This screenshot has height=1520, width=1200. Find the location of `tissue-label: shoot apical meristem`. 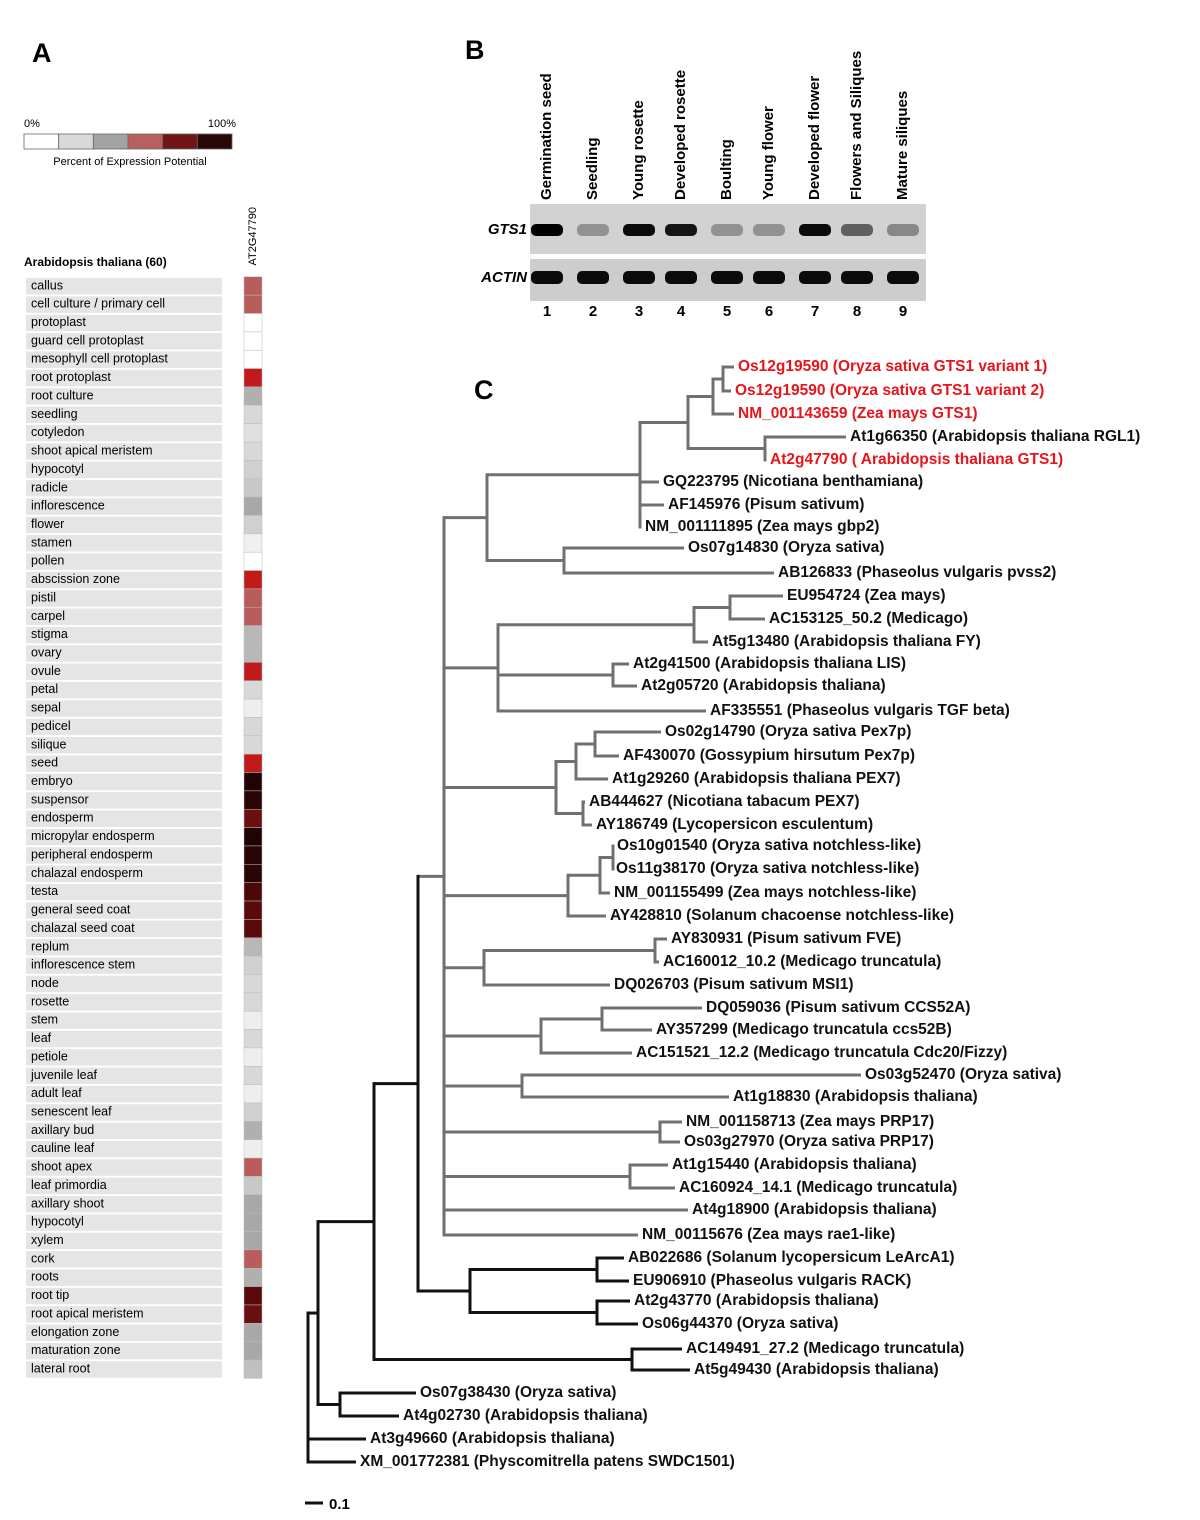

tissue-label: shoot apical meristem is located at coordinates (92, 451).